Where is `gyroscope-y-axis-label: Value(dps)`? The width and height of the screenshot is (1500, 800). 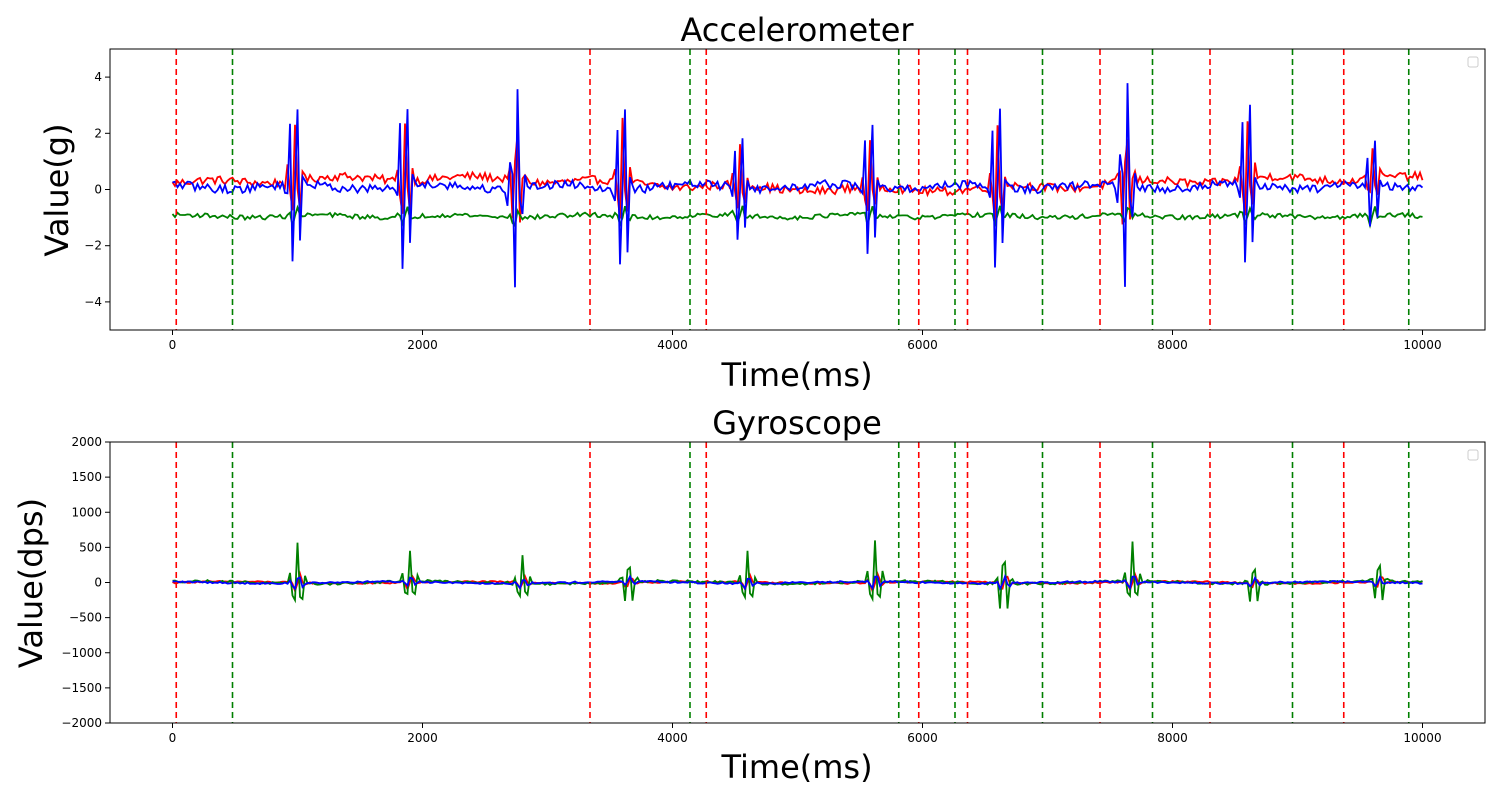 gyroscope-y-axis-label: Value(dps) is located at coordinates (31, 583).